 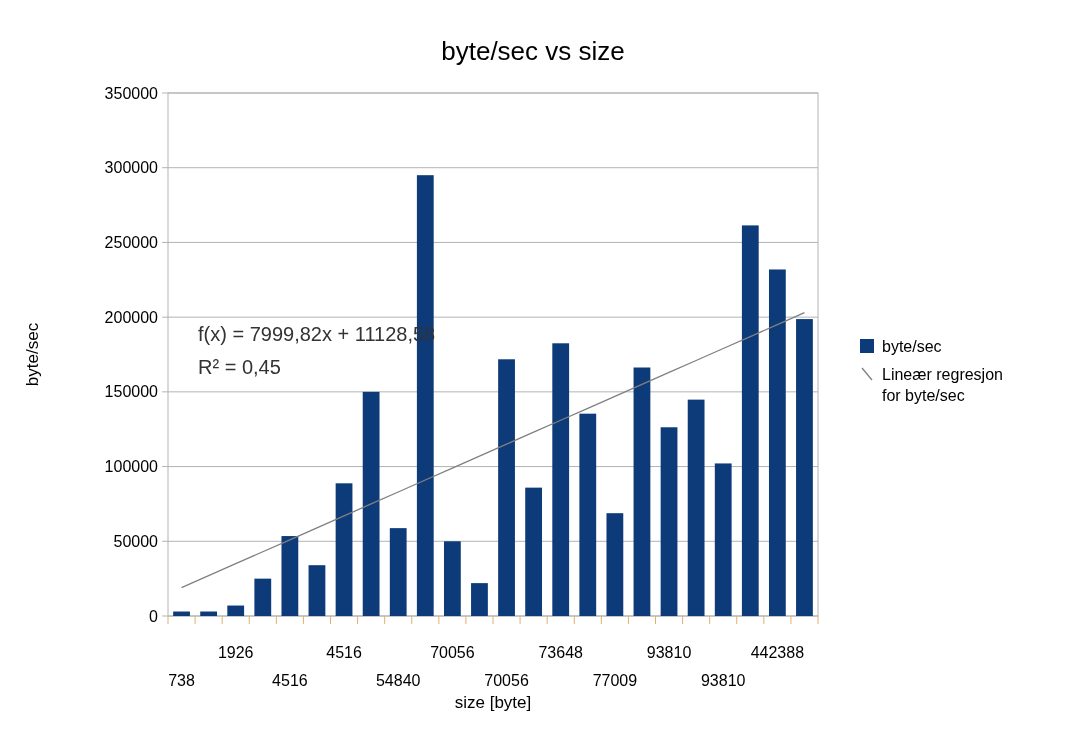 What do you see at coordinates (131, 168) in the screenshot?
I see `y-tick-label: 300000` at bounding box center [131, 168].